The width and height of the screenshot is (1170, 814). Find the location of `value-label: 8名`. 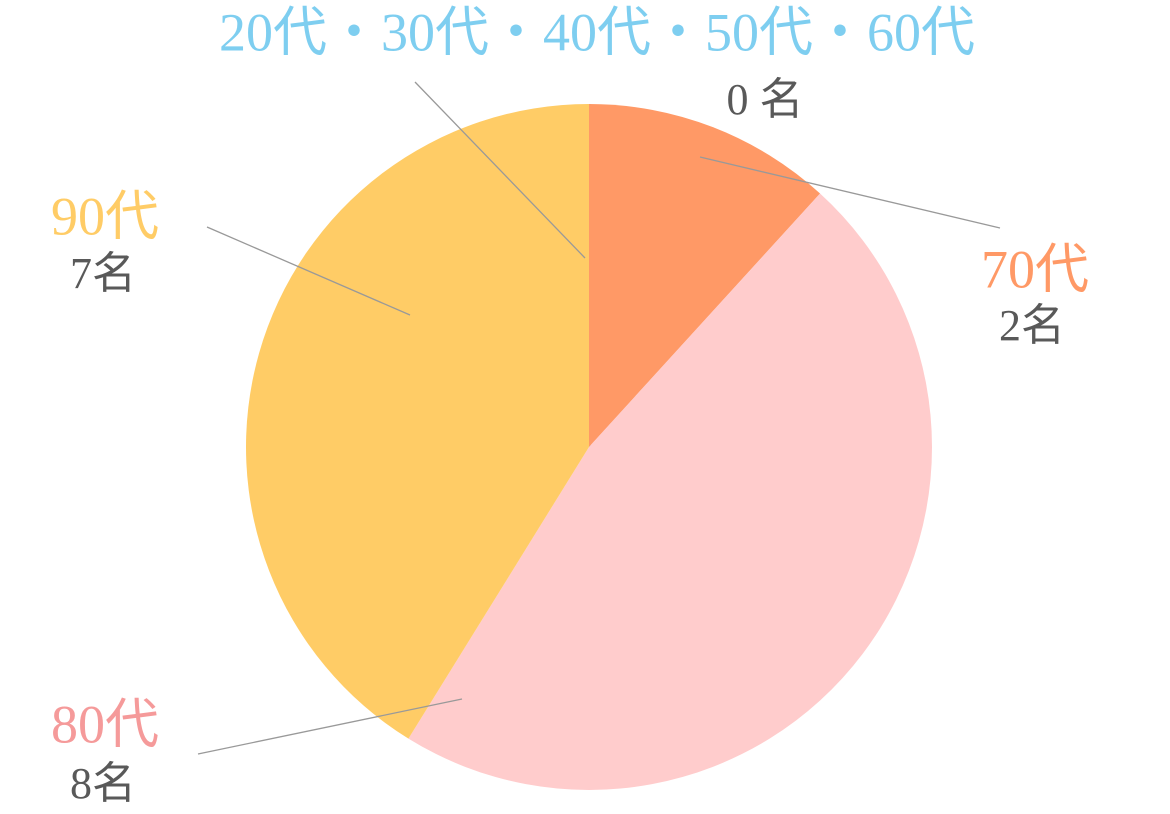

value-label: 8名 is located at coordinates (103, 783).